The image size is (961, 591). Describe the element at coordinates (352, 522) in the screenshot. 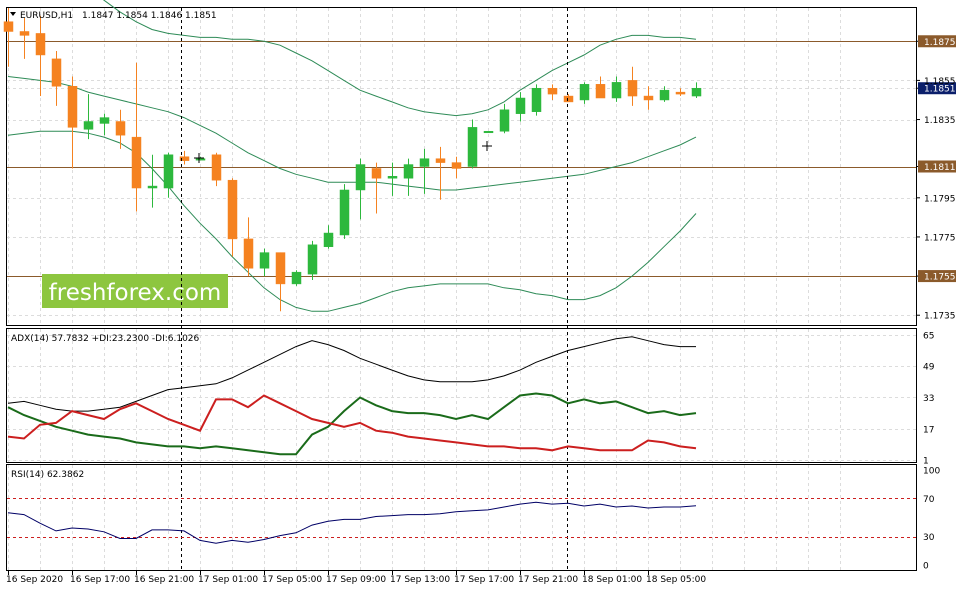

I see `rsi-line` at that location.